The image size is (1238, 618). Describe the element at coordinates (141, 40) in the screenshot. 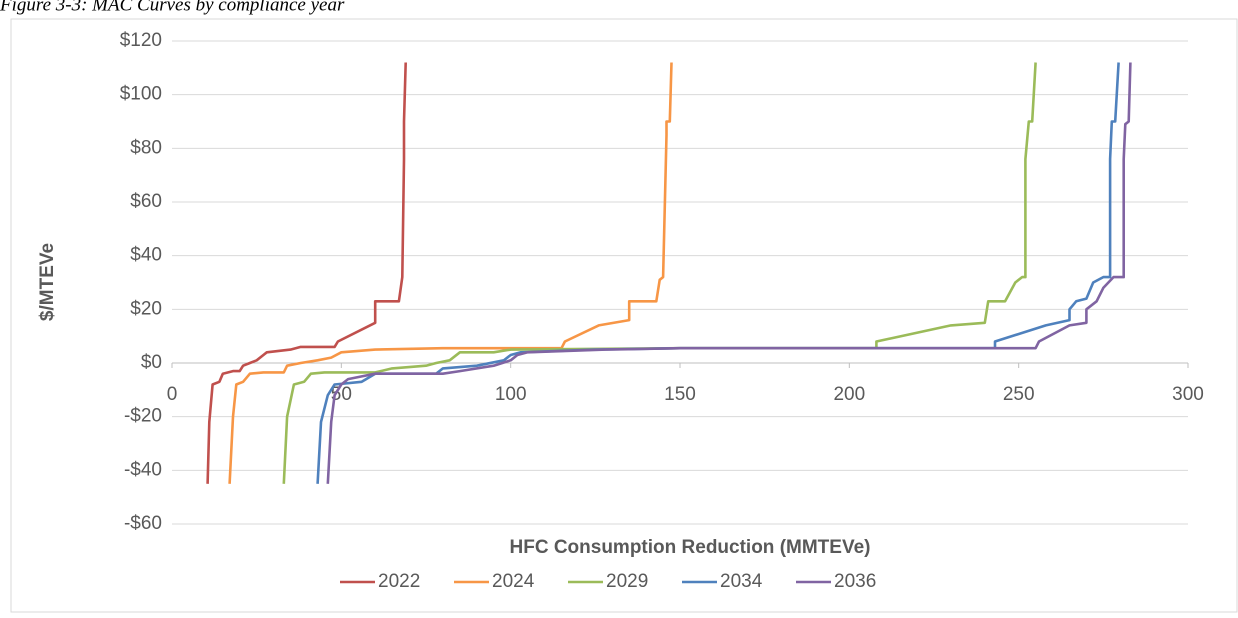

I see `y-tick-label: $120` at that location.